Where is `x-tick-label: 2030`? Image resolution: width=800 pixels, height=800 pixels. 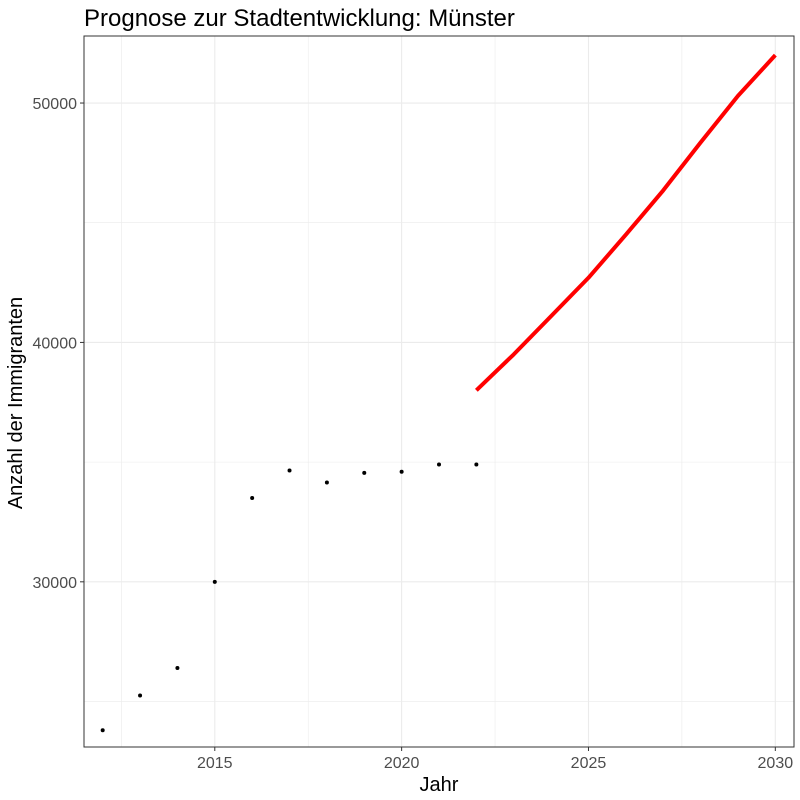
x-tick-label: 2030 is located at coordinates (776, 763).